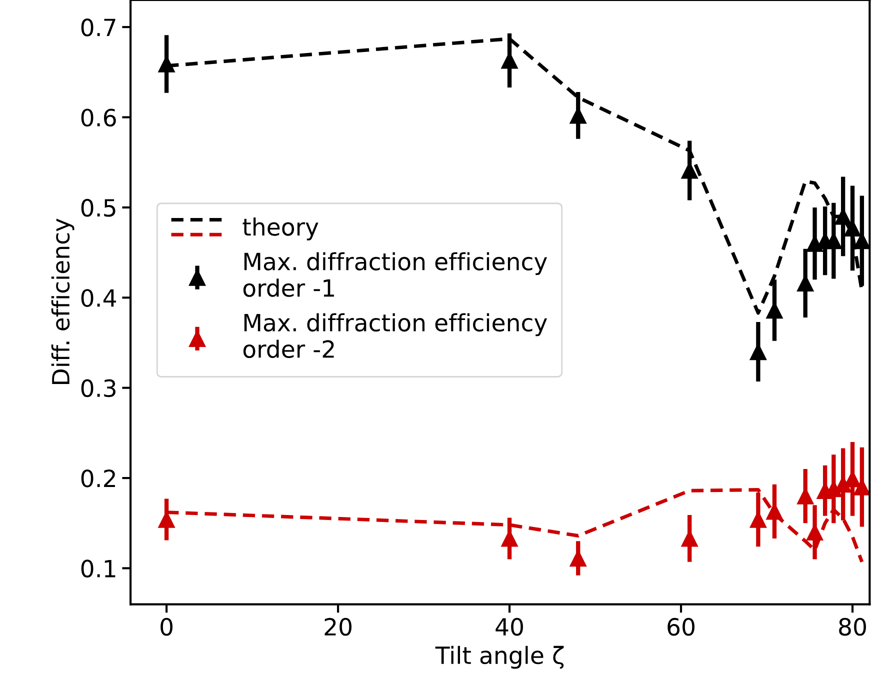 The height and width of the screenshot is (697, 882). Describe the element at coordinates (98, 298) in the screenshot. I see `y-tick-label: 0.4` at that location.